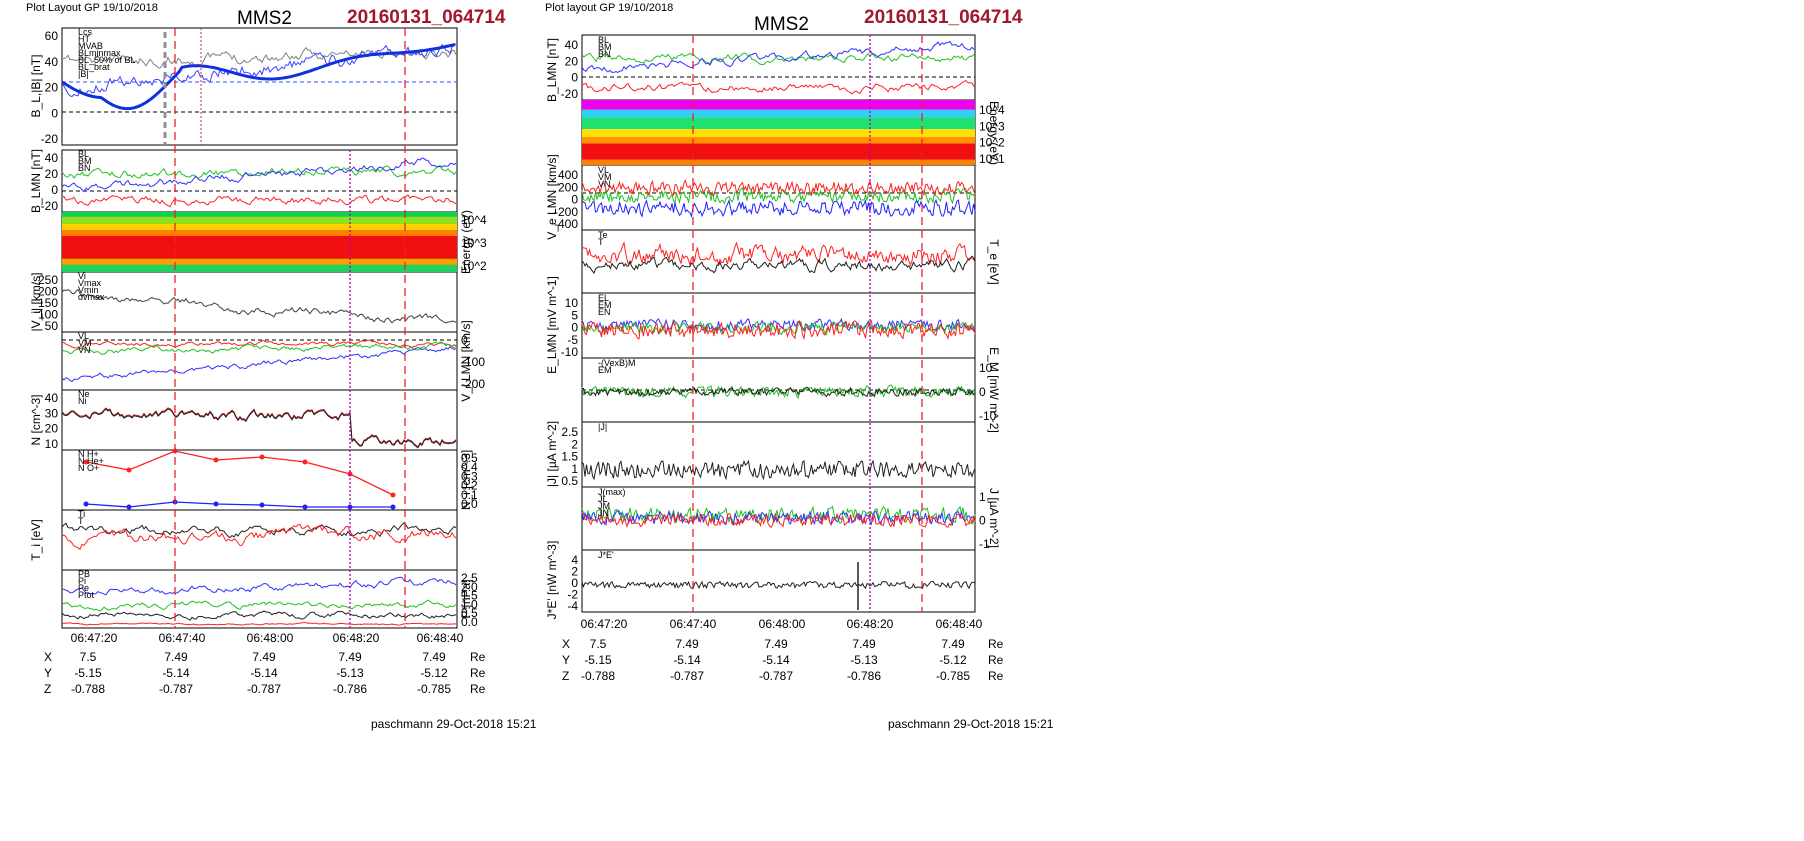  What do you see at coordinates (478, 689) in the screenshot?
I see `left-eph-unit-z: Re` at bounding box center [478, 689].